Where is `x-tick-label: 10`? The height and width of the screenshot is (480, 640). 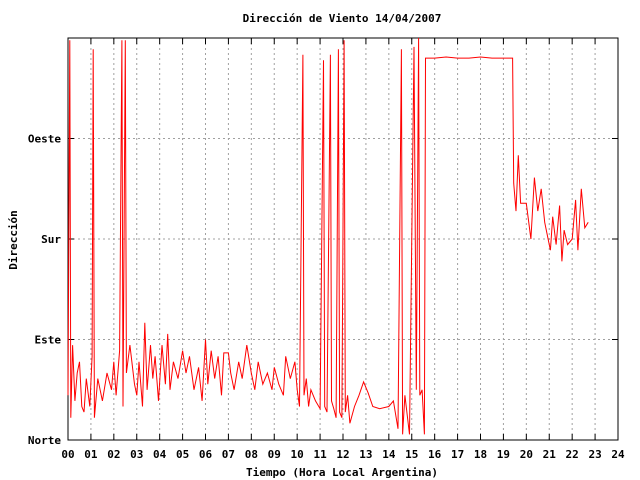 x-tick-label: 10 is located at coordinates (297, 454).